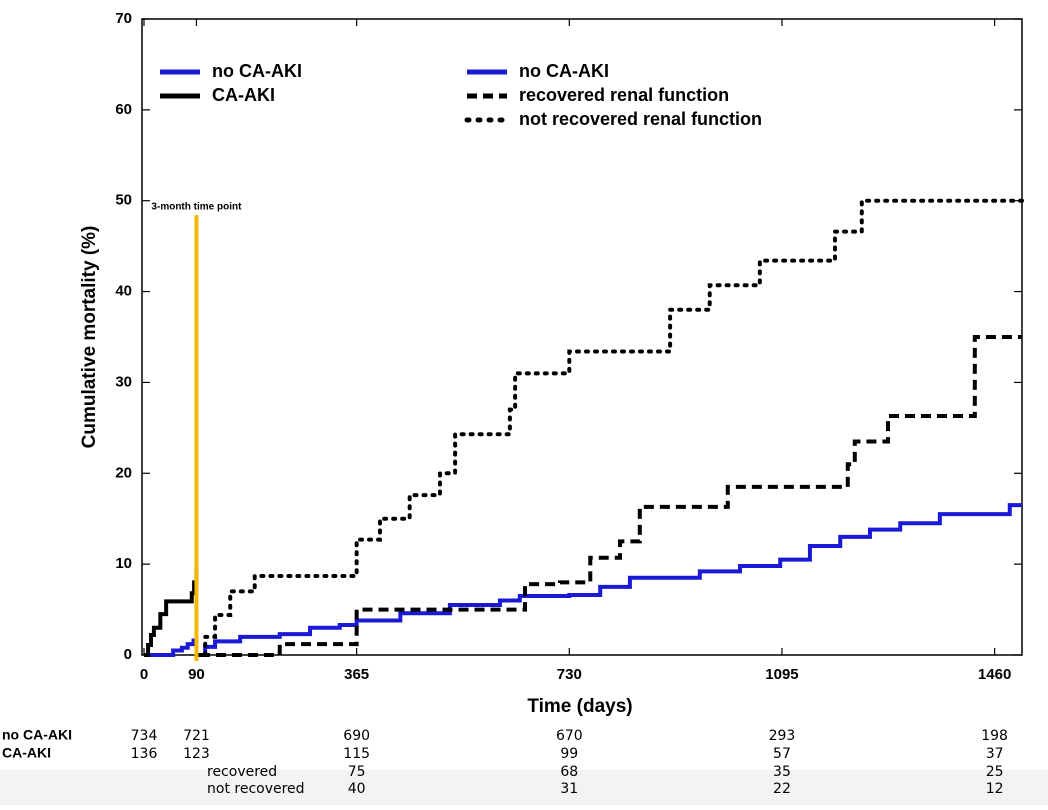 This screenshot has width=1048, height=810. What do you see at coordinates (356, 736) in the screenshot?
I see `risk-value: 690` at bounding box center [356, 736].